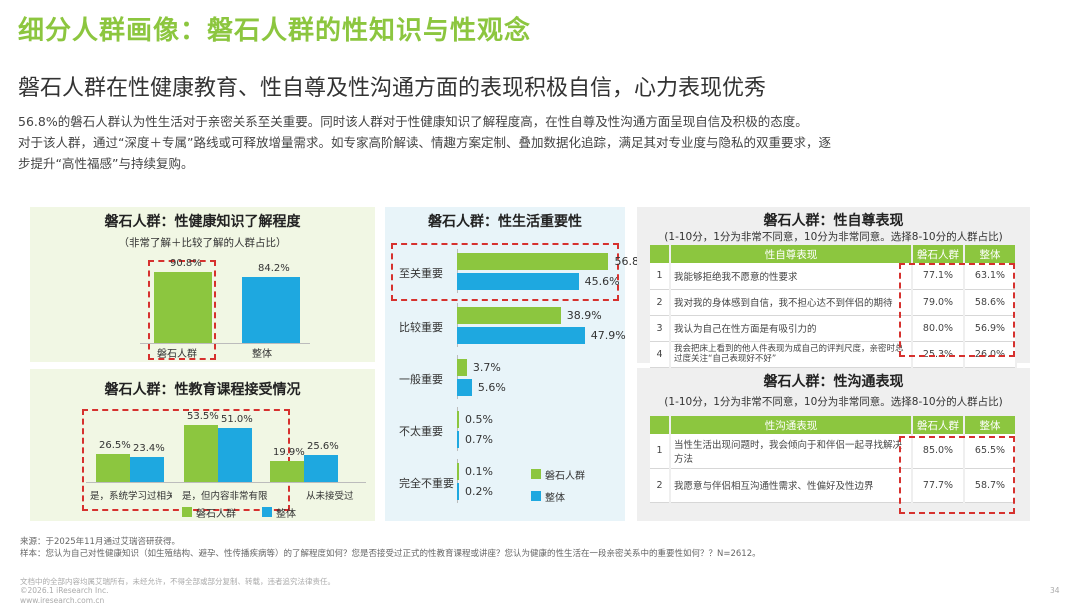  Describe the element at coordinates (608, 335) in the screenshot. I see `data-label: 47.9%` at that location.